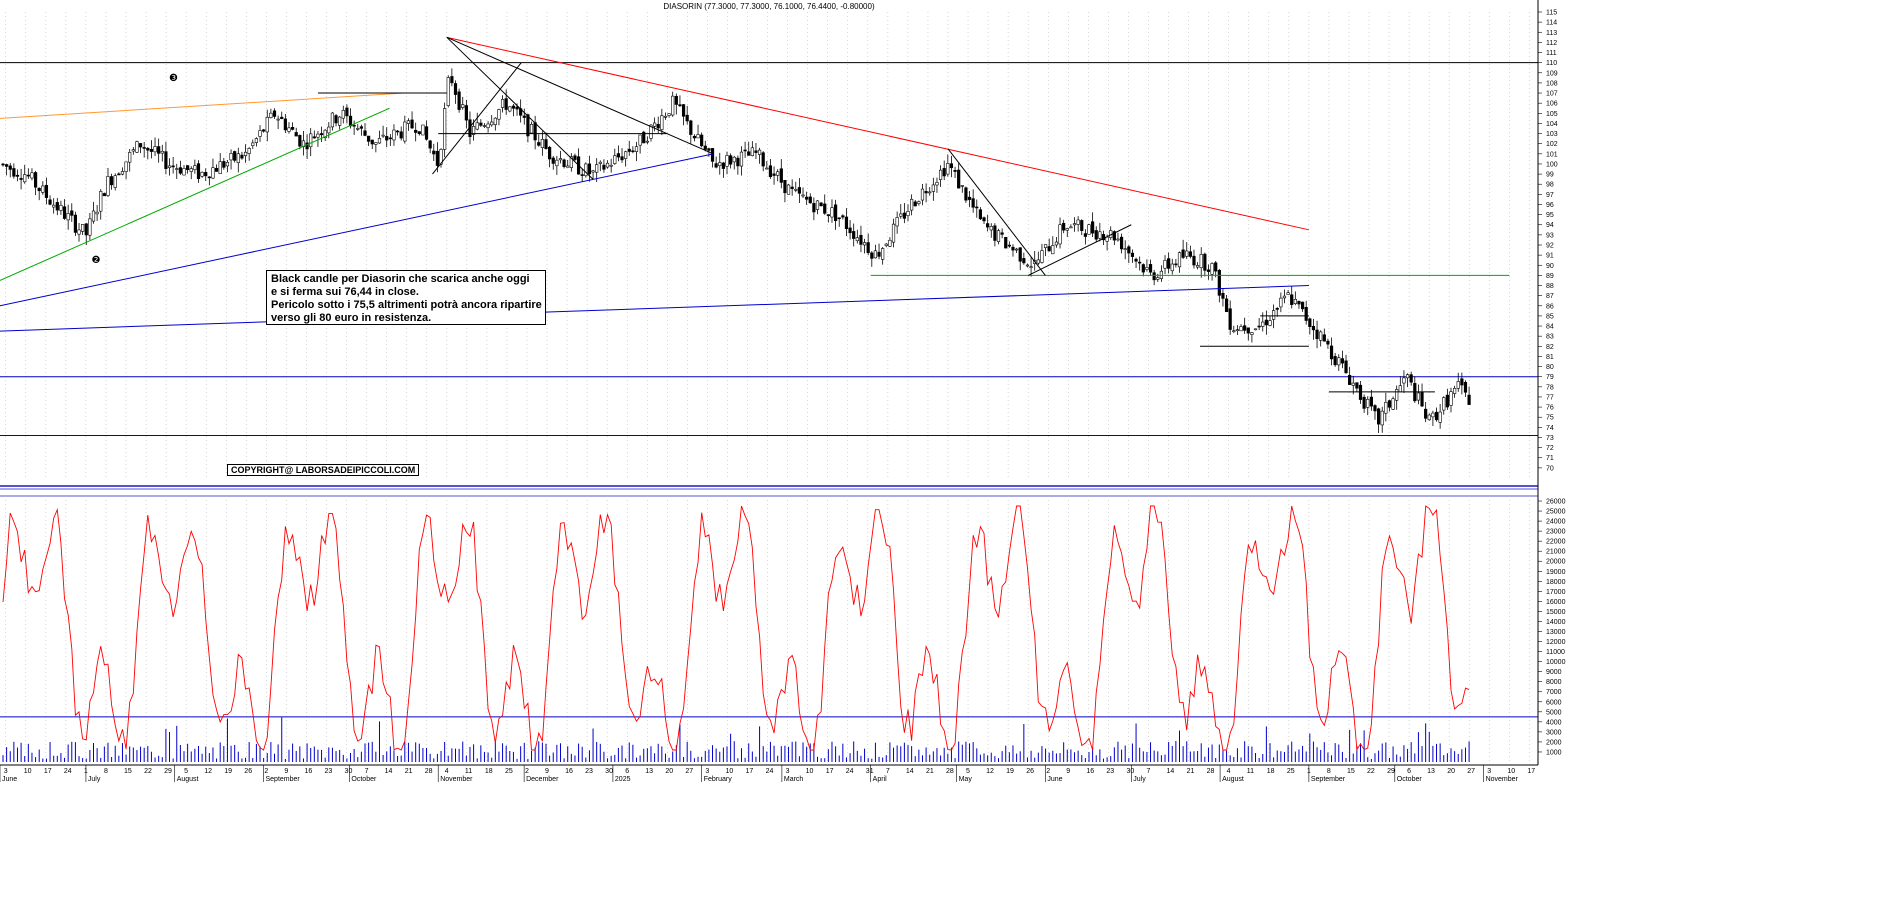 The height and width of the screenshot is (902, 1890). What do you see at coordinates (569, 771) in the screenshot?
I see `day-tick-label: 16` at bounding box center [569, 771].